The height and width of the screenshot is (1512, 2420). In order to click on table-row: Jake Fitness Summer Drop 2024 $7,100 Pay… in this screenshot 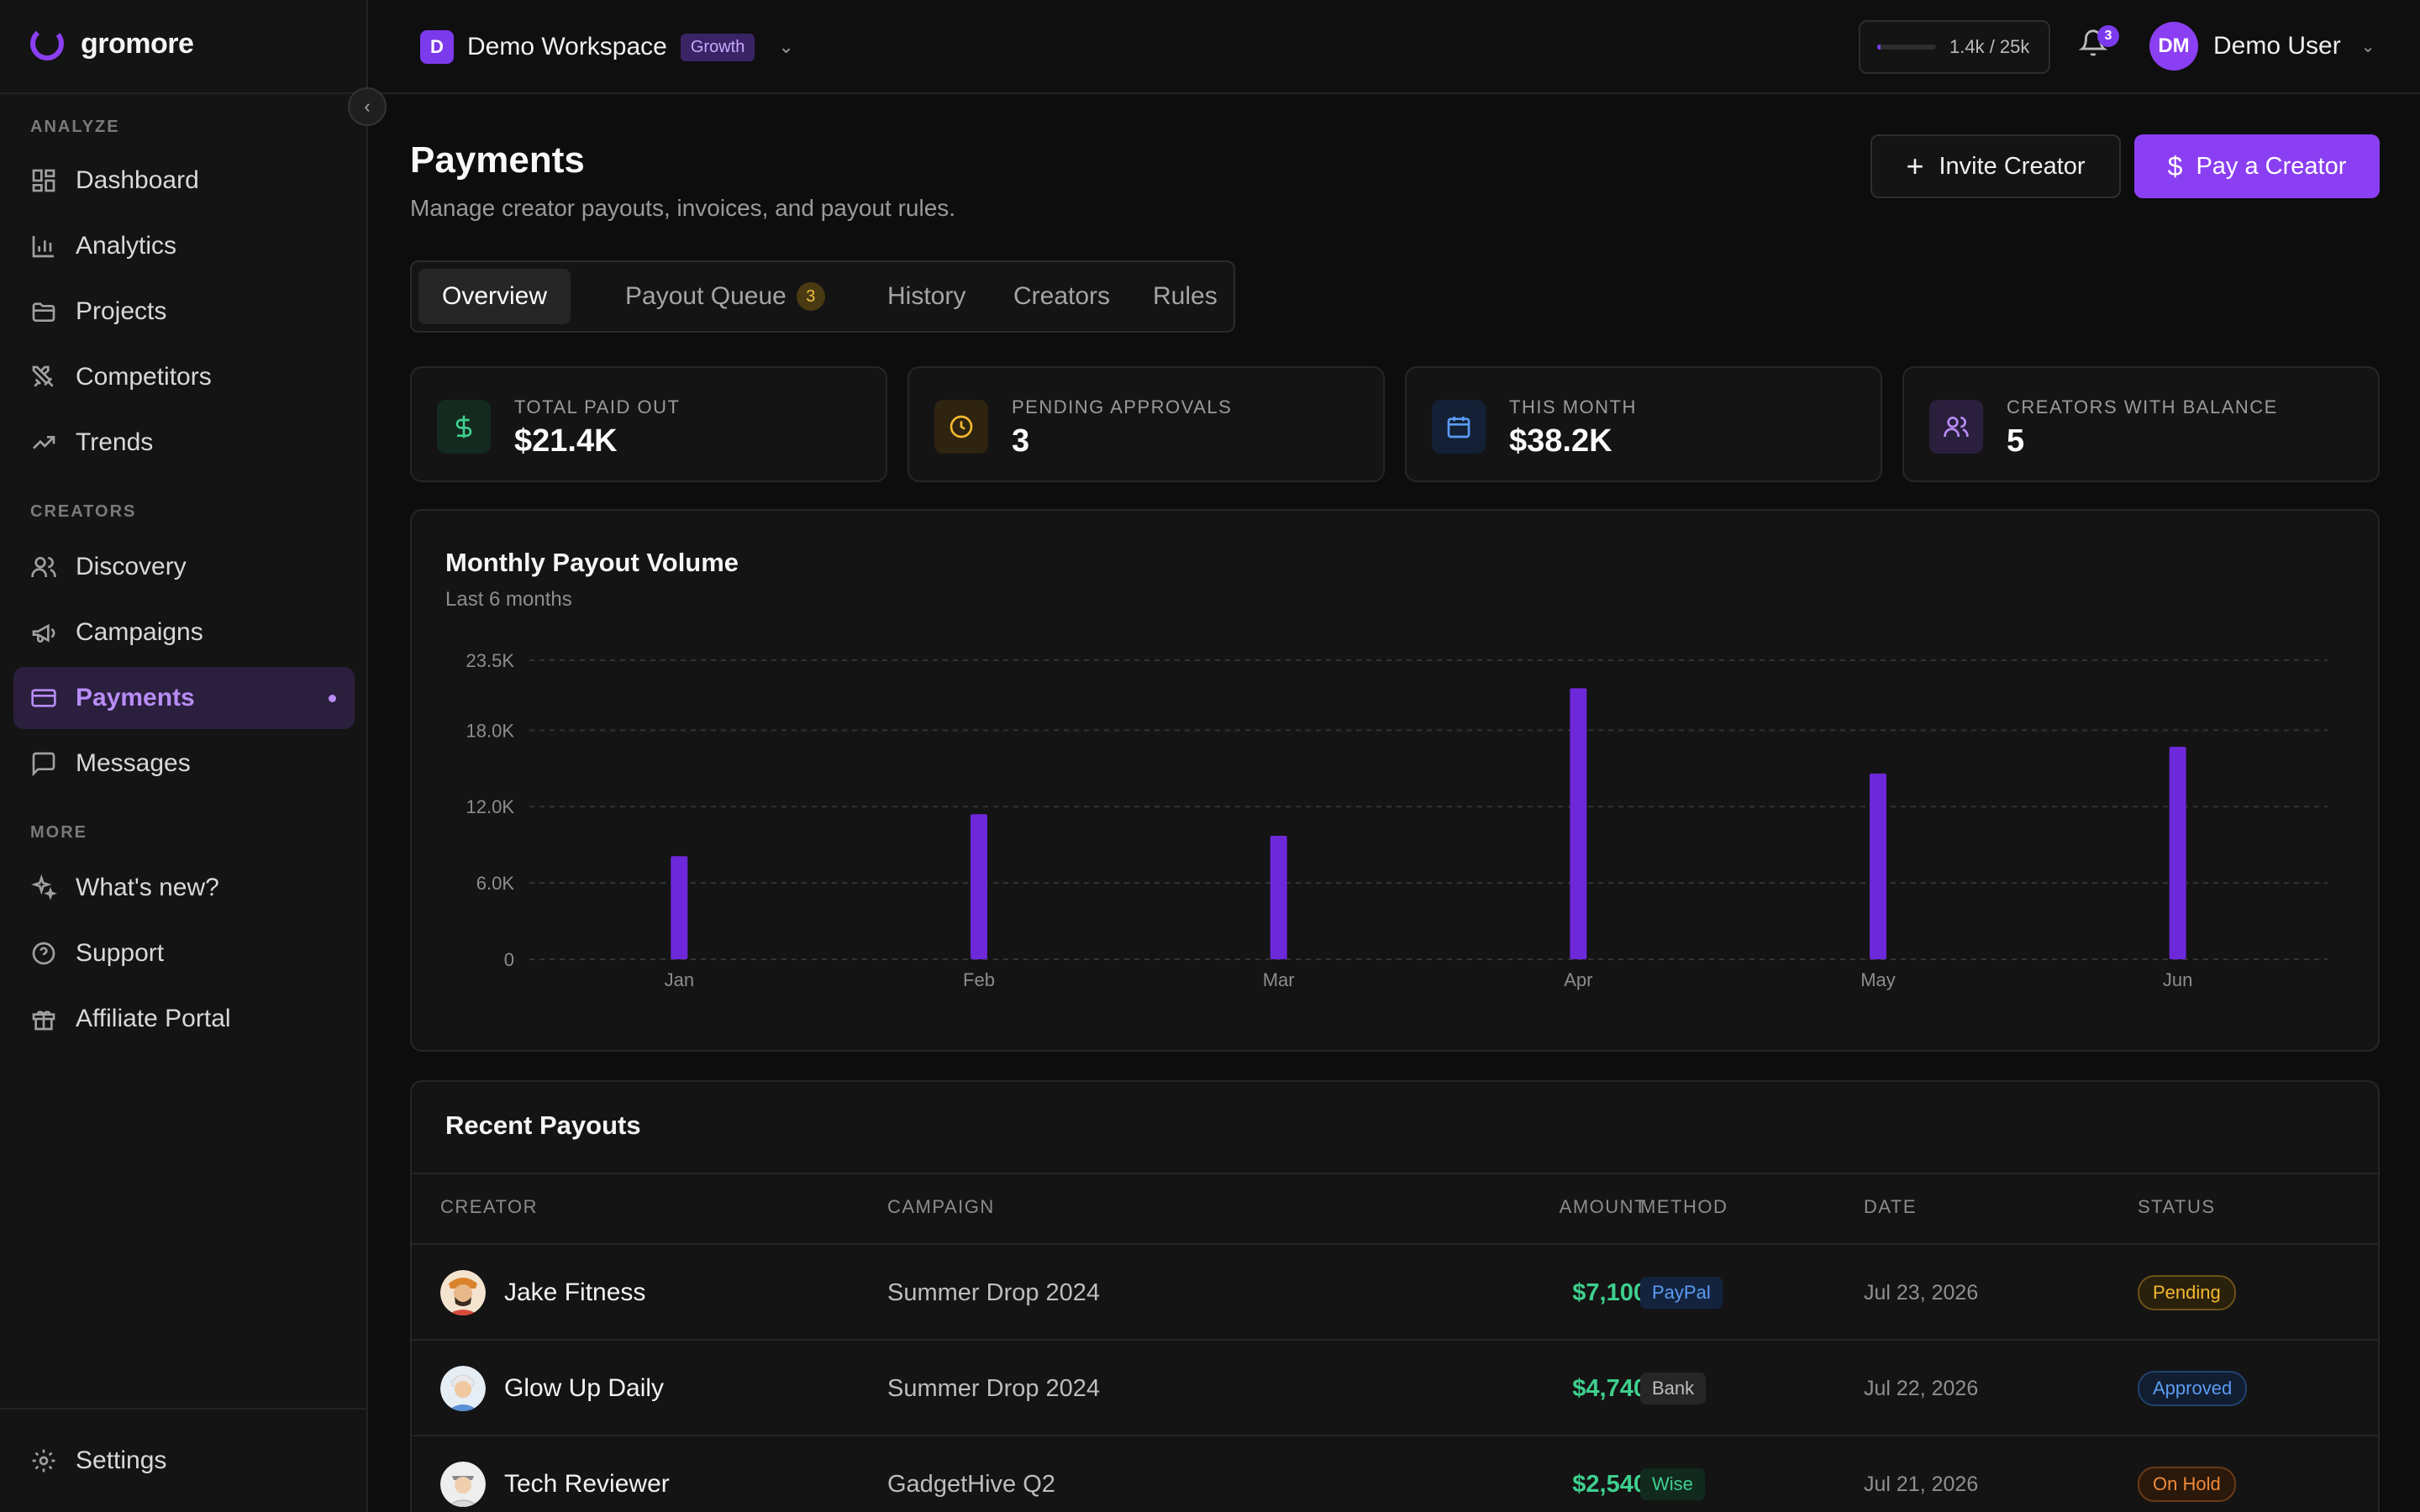, I will do `click(1395, 1293)`.